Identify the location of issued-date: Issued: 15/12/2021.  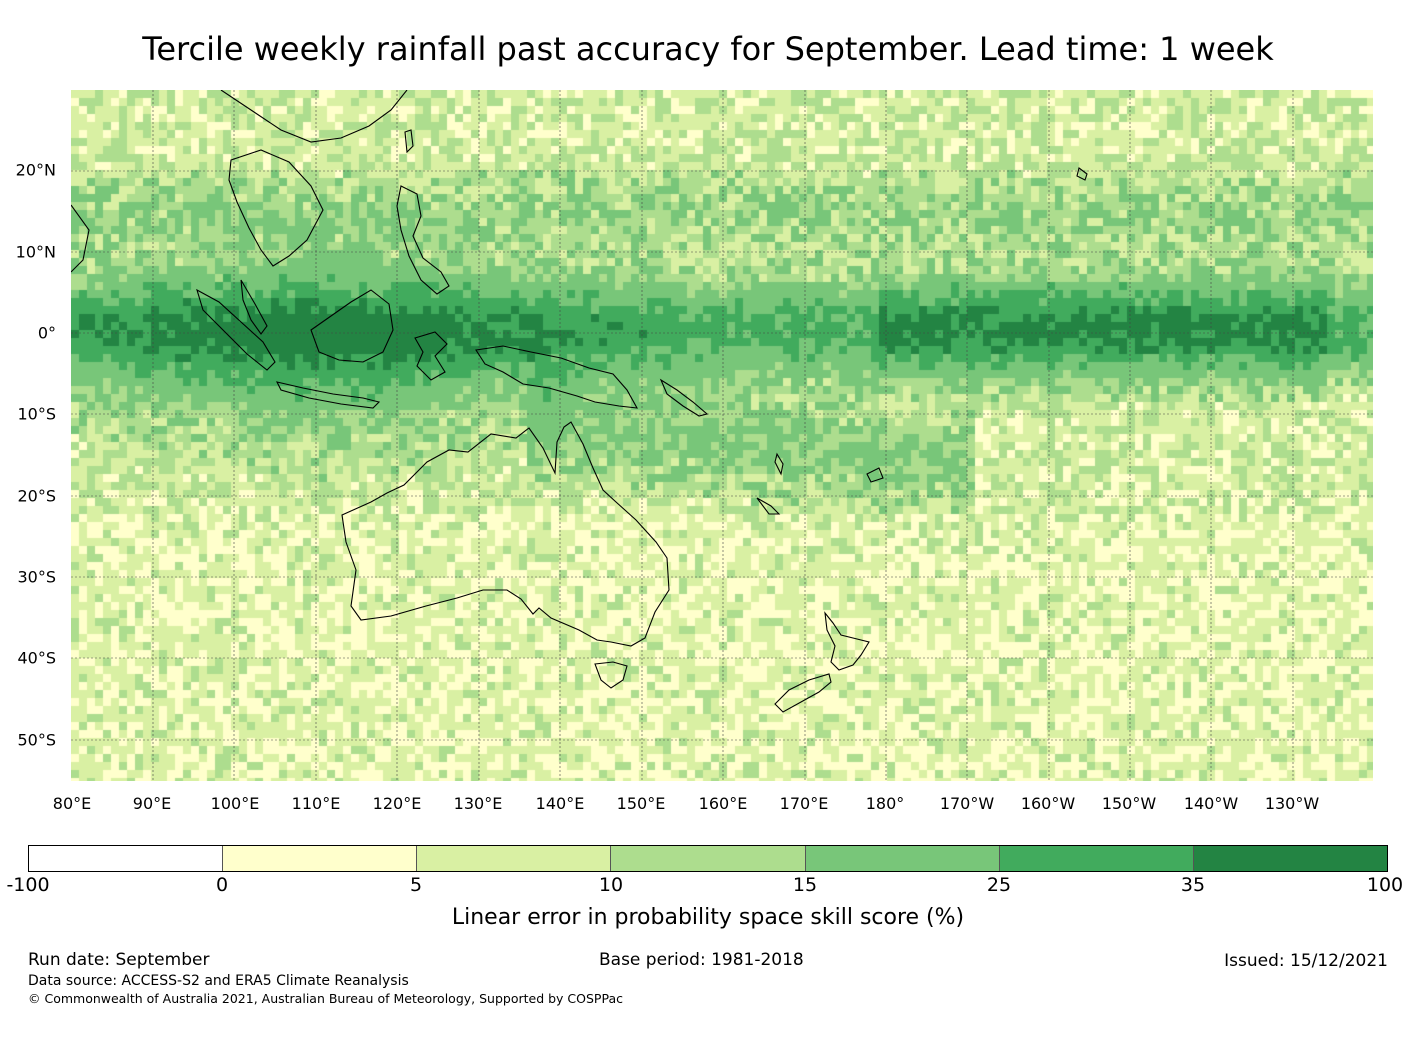
(1306, 961).